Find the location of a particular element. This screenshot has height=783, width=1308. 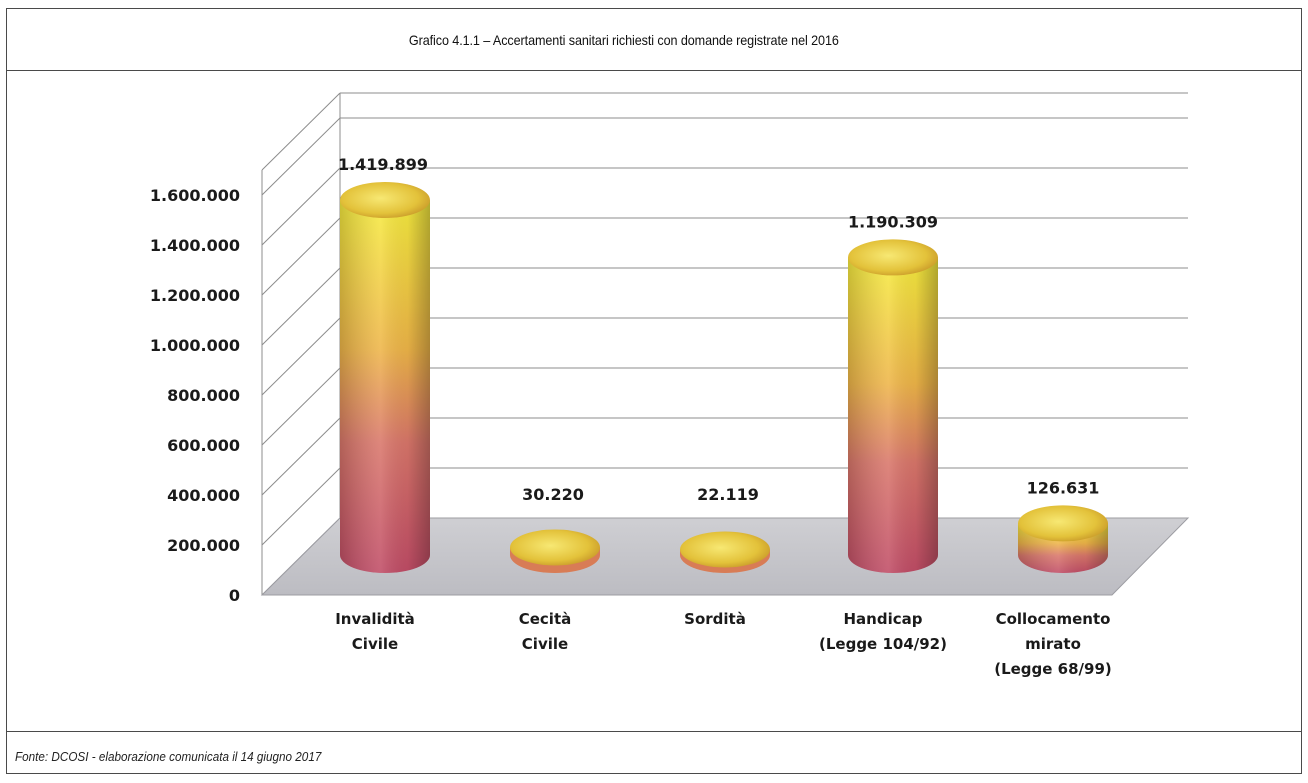

x-tick-label: Handicap is located at coordinates (883, 619).